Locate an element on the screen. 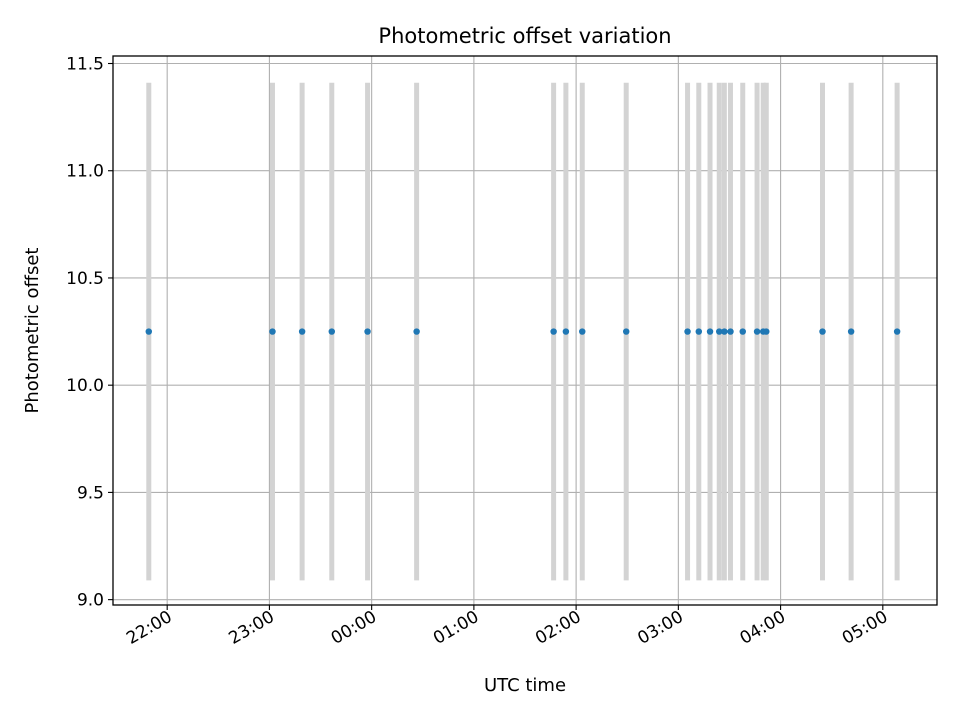 The image size is (960, 720). x-tick-label: 01:00 is located at coordinates (456, 628).